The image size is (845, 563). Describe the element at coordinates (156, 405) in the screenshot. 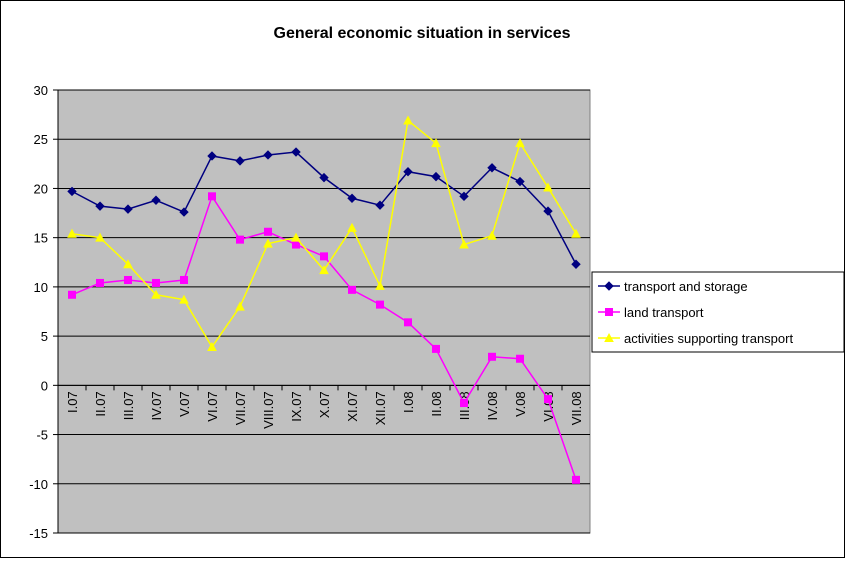

I see `x-tick-label: IV.07` at that location.